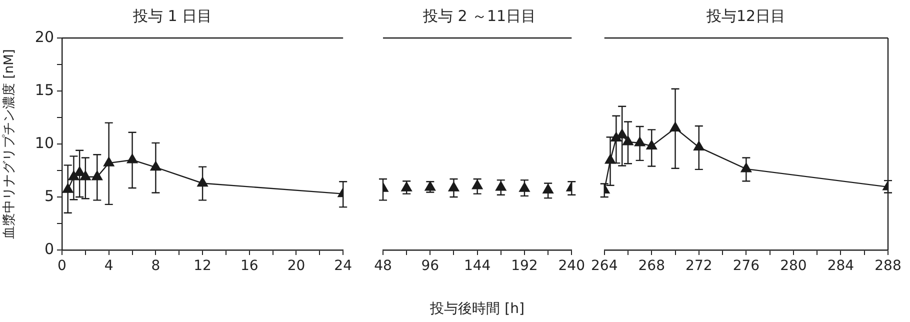  Describe the element at coordinates (651, 266) in the screenshot. I see `x-tick-label: 268` at that location.